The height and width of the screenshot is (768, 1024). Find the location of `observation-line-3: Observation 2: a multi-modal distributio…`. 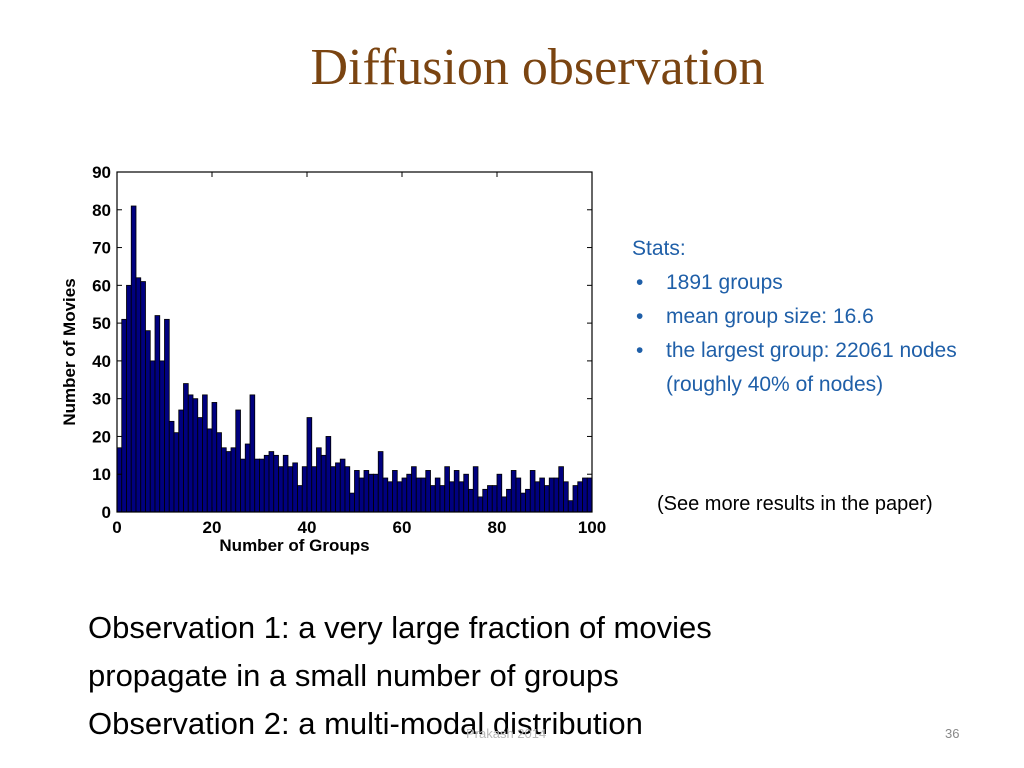

observation-line-3: Observation 2: a multi-modal distributio… is located at coordinates (365, 723).